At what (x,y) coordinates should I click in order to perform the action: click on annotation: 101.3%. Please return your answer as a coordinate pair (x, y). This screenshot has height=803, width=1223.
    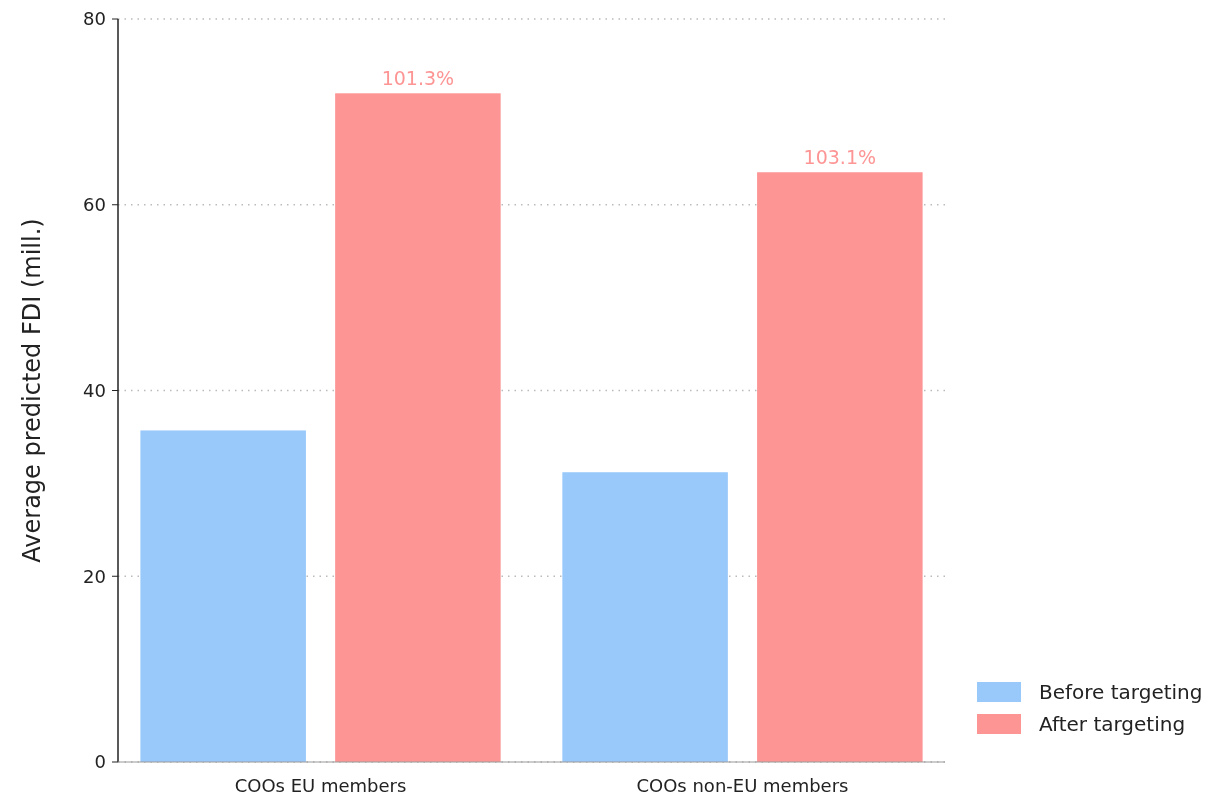
    Looking at the image, I should click on (418, 78).